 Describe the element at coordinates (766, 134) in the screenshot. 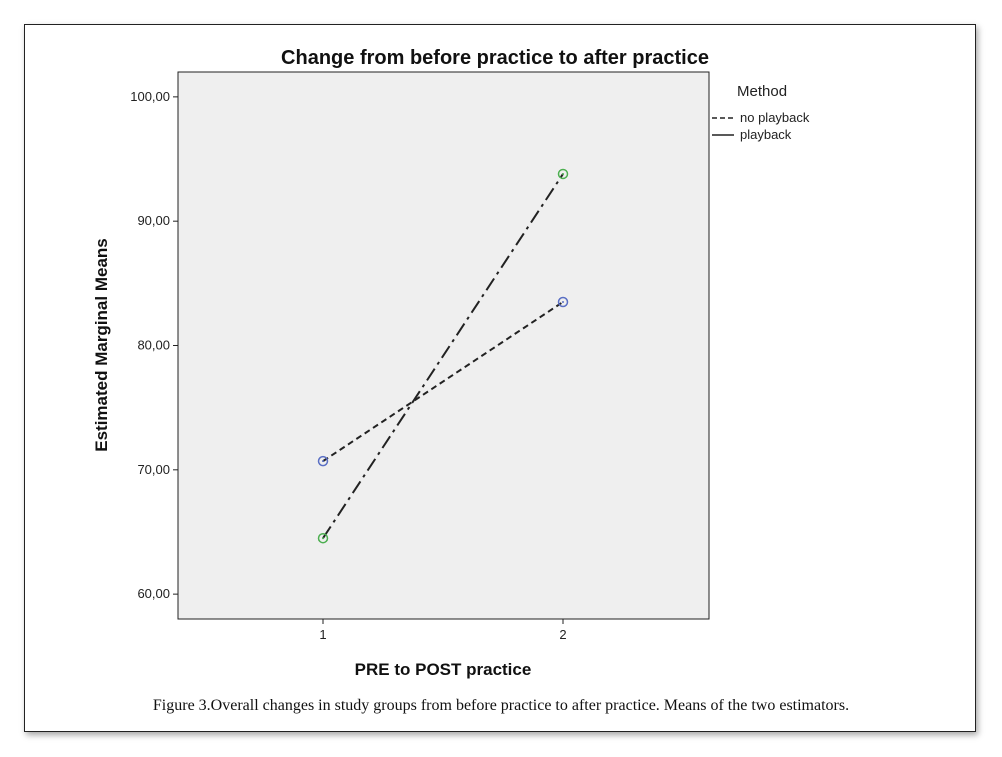

I see `legend-label: playback` at that location.